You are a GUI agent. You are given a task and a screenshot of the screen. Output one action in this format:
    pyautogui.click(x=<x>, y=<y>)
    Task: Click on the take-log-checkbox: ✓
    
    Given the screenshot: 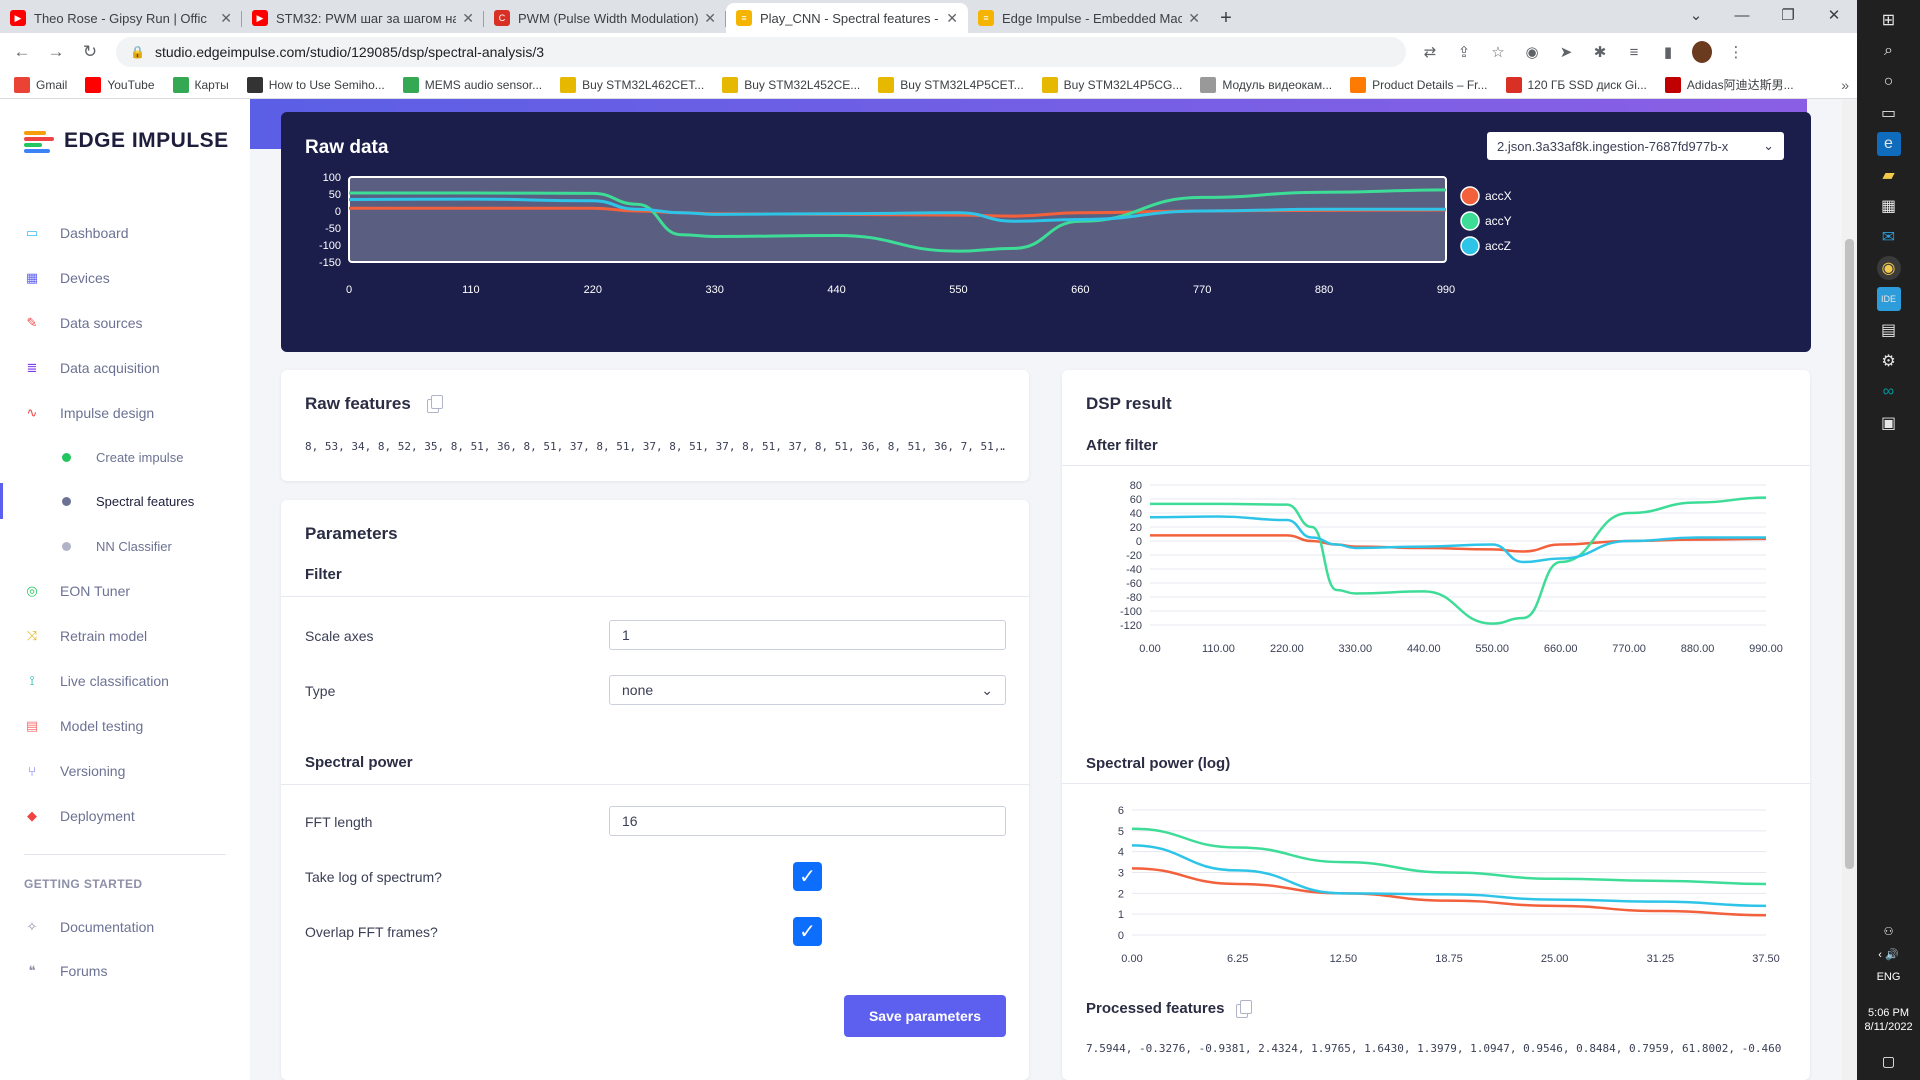 What is the action you would take?
    pyautogui.click(x=807, y=876)
    